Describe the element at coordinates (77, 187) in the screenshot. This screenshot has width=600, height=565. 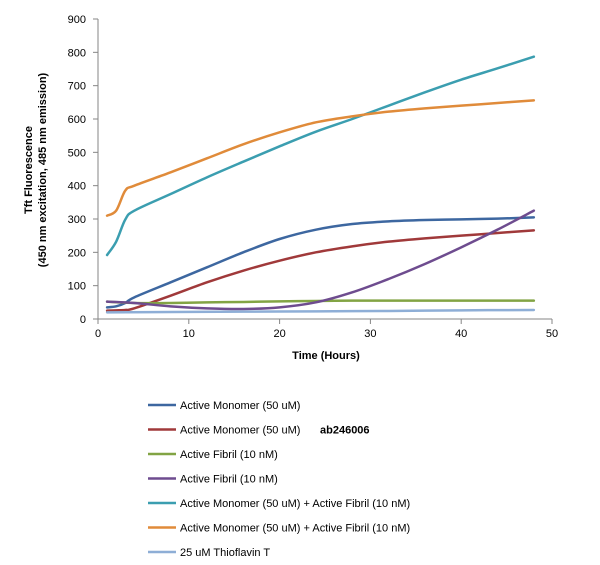
I see `y-tick-label: 400` at that location.